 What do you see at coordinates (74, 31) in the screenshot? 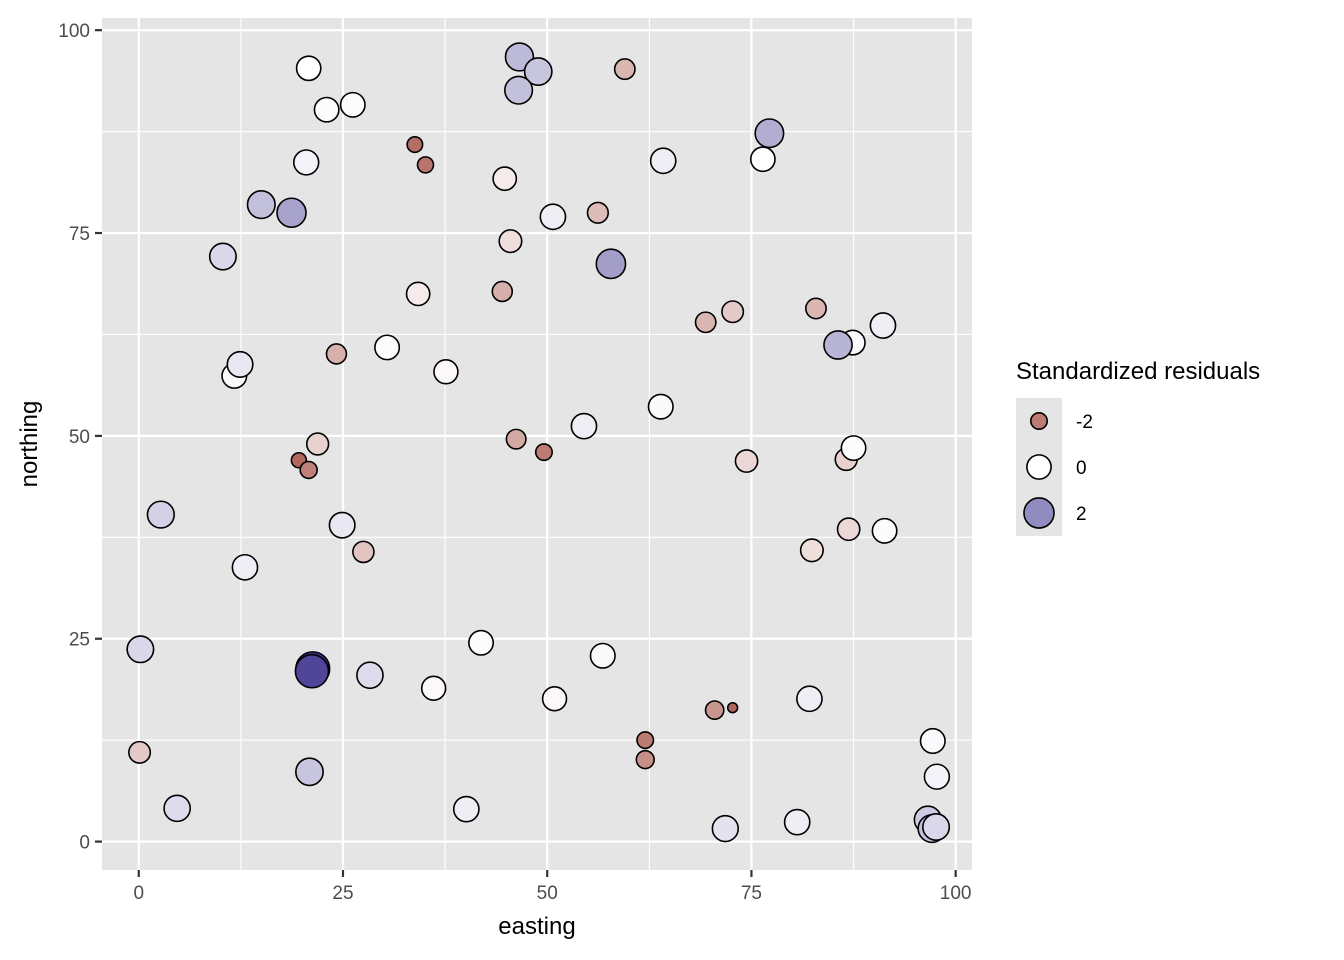
I see `y-tick-label: 100` at bounding box center [74, 31].